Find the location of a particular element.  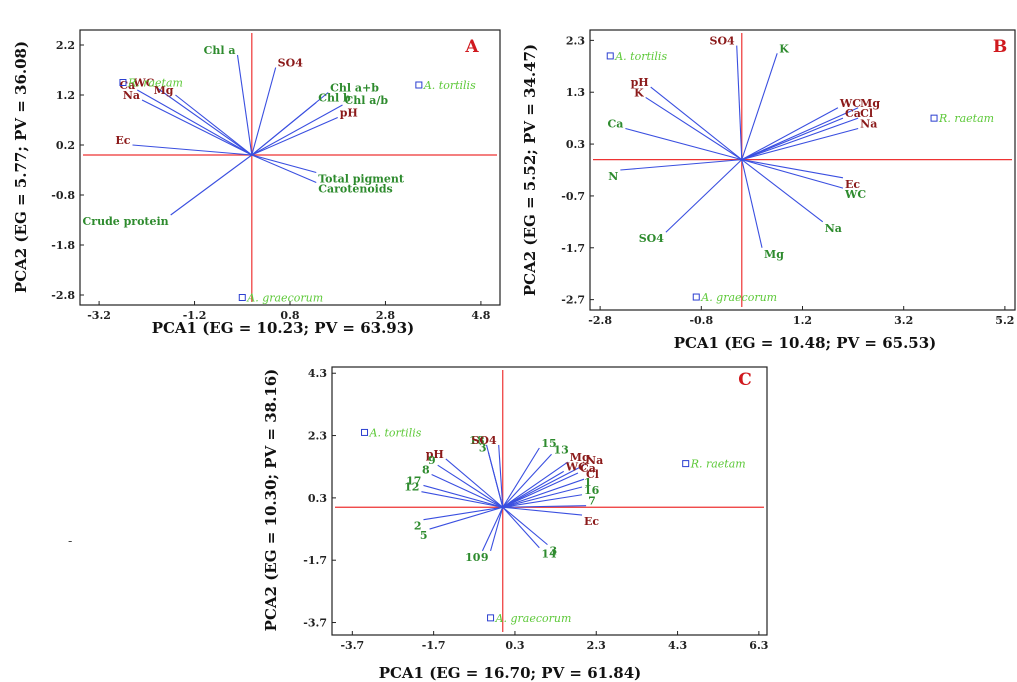

panel-letter: A is located at coordinates (471, 47).